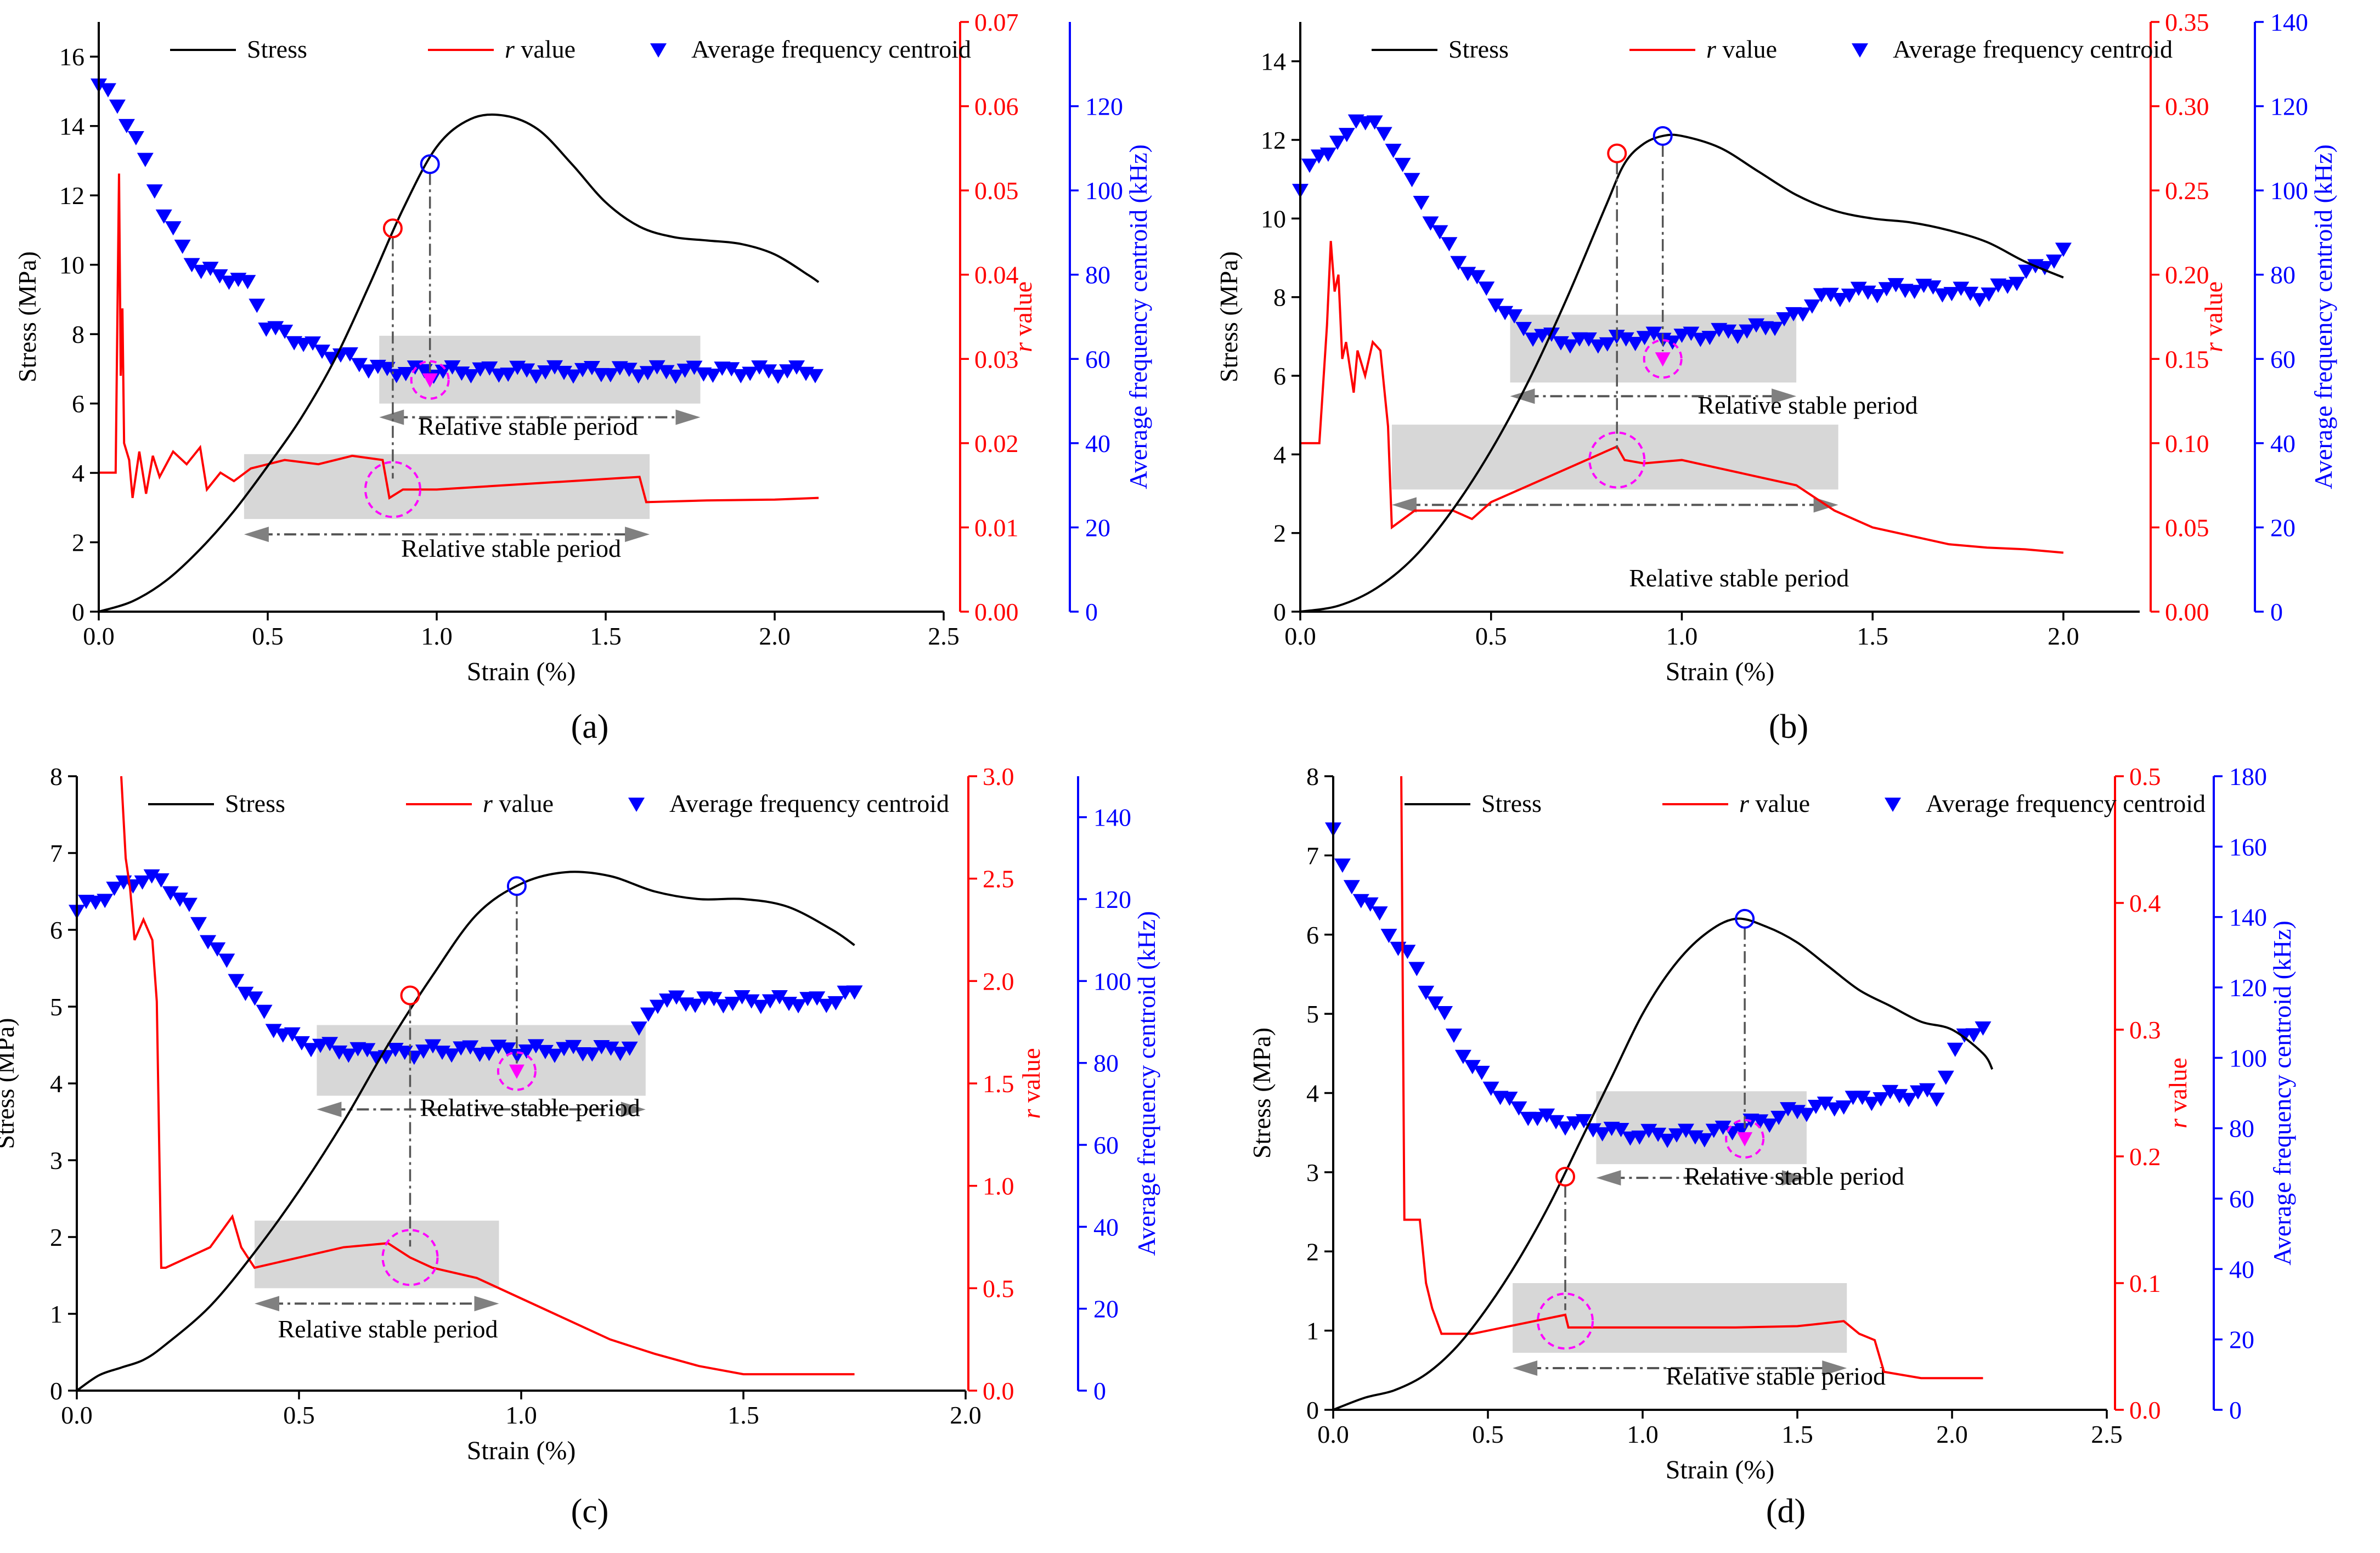 This screenshot has height=1553, width=2380. I want to click on y-tick-label-r: 0.5, so click(2145, 776).